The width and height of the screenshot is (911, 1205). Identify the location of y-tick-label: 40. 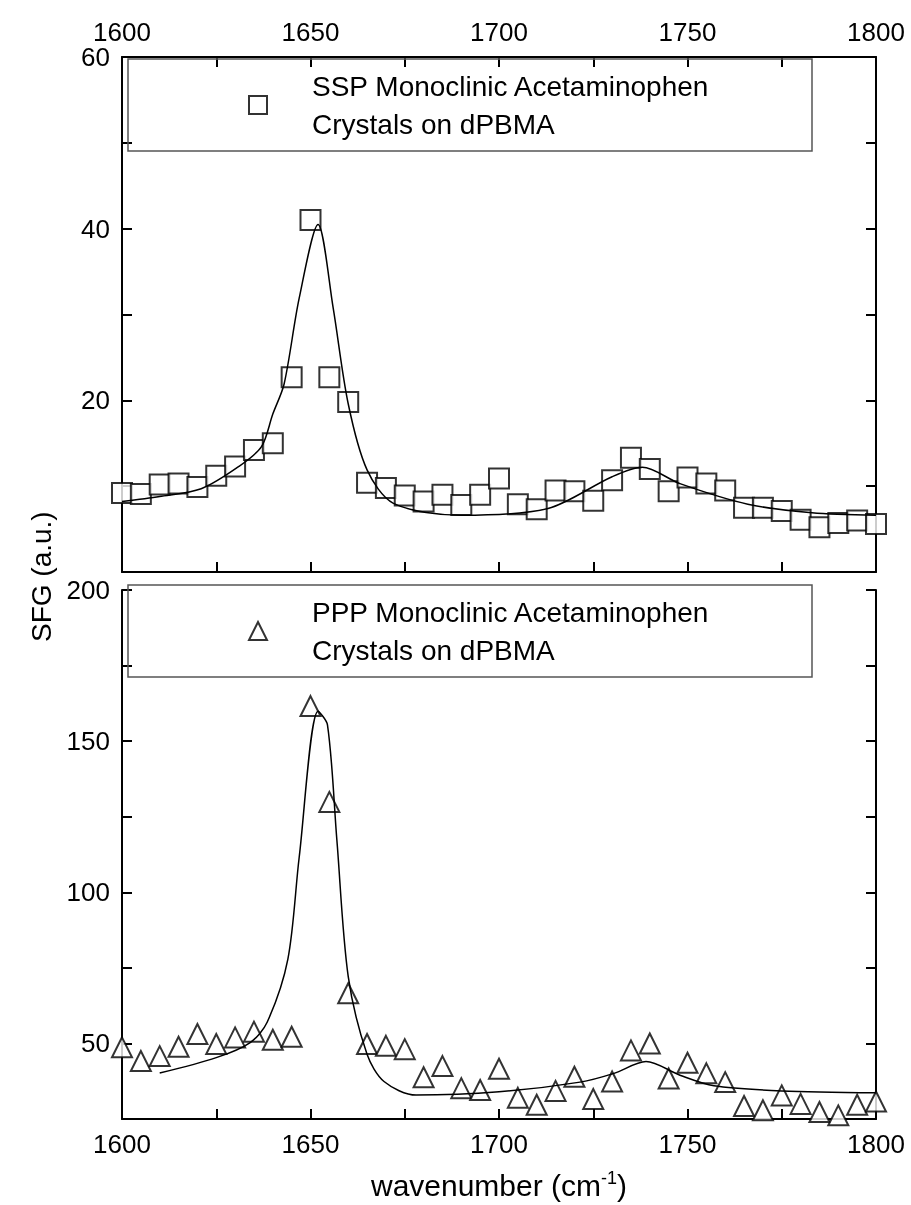
(95, 228).